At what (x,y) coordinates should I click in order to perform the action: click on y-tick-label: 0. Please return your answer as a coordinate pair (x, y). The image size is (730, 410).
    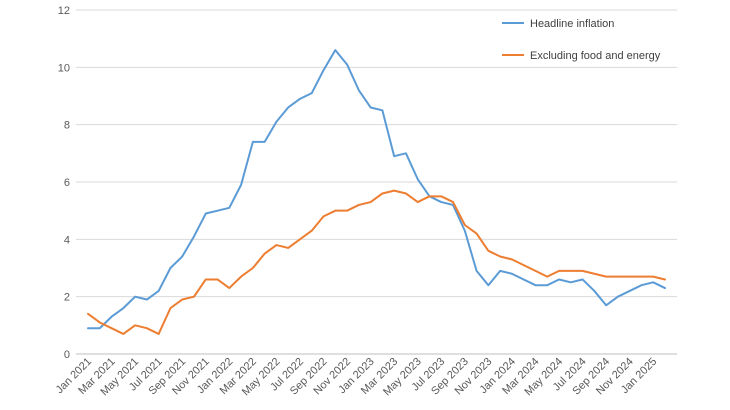
    Looking at the image, I should click on (67, 355).